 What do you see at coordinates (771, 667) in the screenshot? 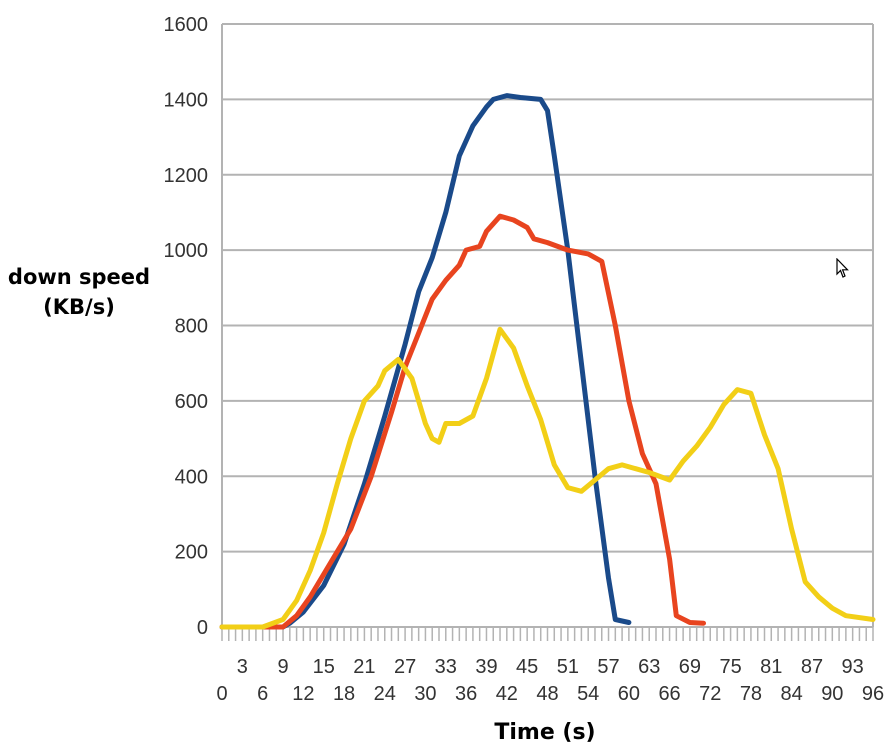
I see `x-tick-label: 81` at bounding box center [771, 667].